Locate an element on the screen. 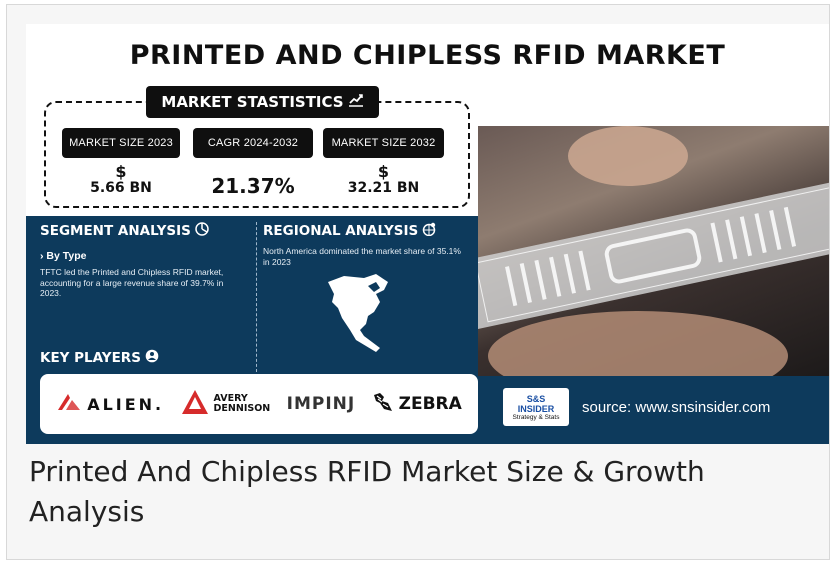  avery-dennison-logo: AVERY DENNISON is located at coordinates (226, 404).